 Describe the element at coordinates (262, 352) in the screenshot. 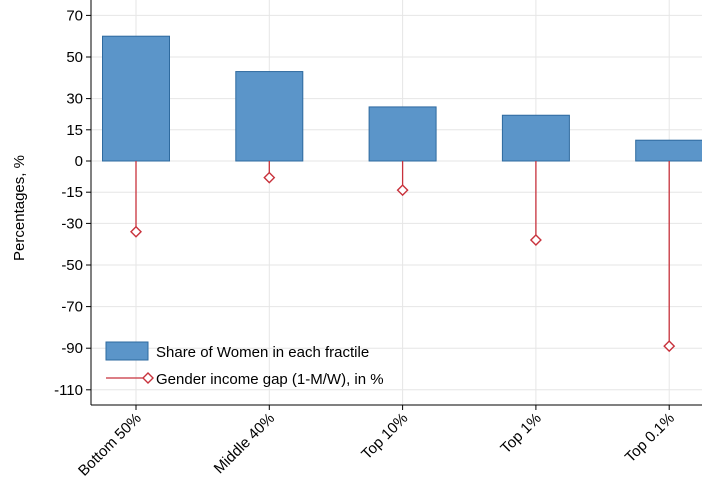

I see `legend-label-bar: Share of Women in each fractile` at that location.